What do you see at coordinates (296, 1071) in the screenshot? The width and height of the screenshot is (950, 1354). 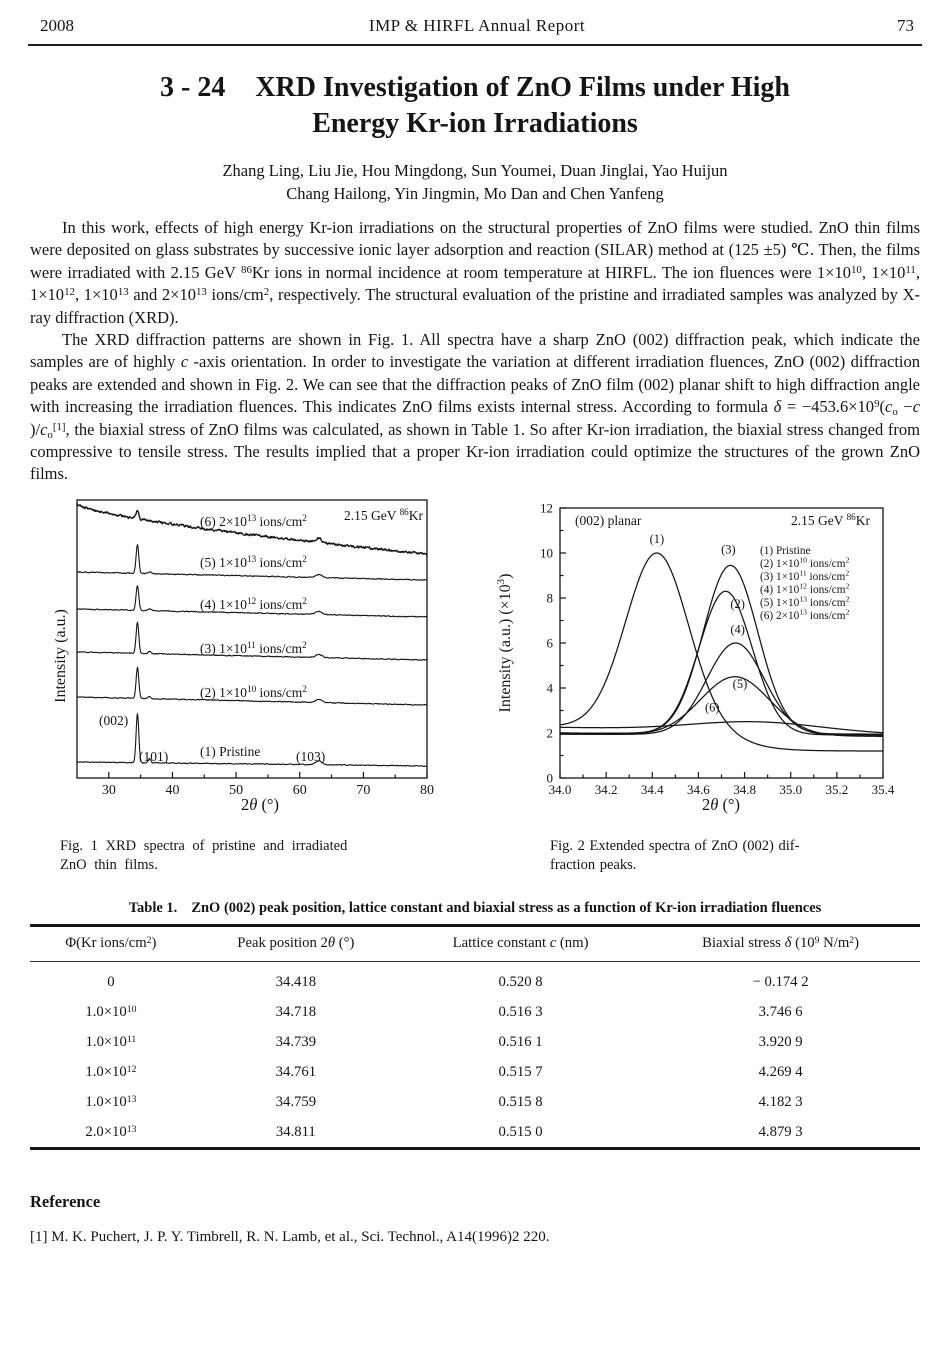 I see `table-cell: 34.761` at bounding box center [296, 1071].